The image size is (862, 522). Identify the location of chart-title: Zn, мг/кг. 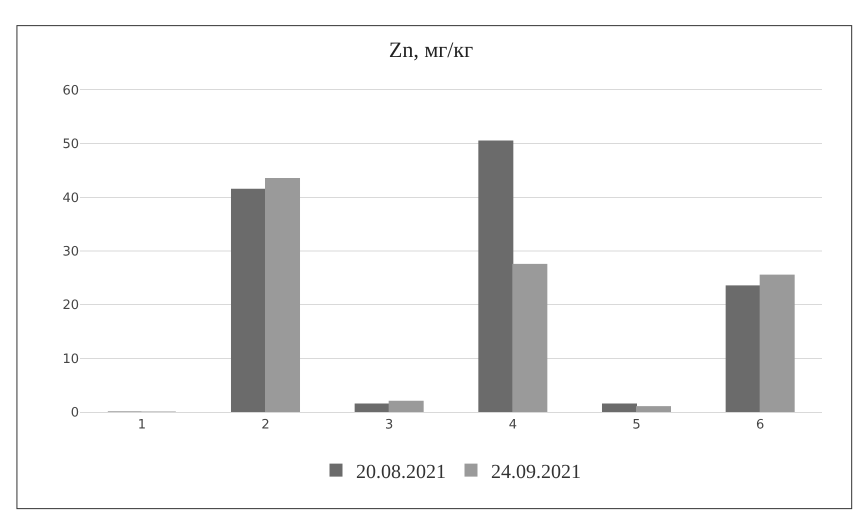
(431, 49).